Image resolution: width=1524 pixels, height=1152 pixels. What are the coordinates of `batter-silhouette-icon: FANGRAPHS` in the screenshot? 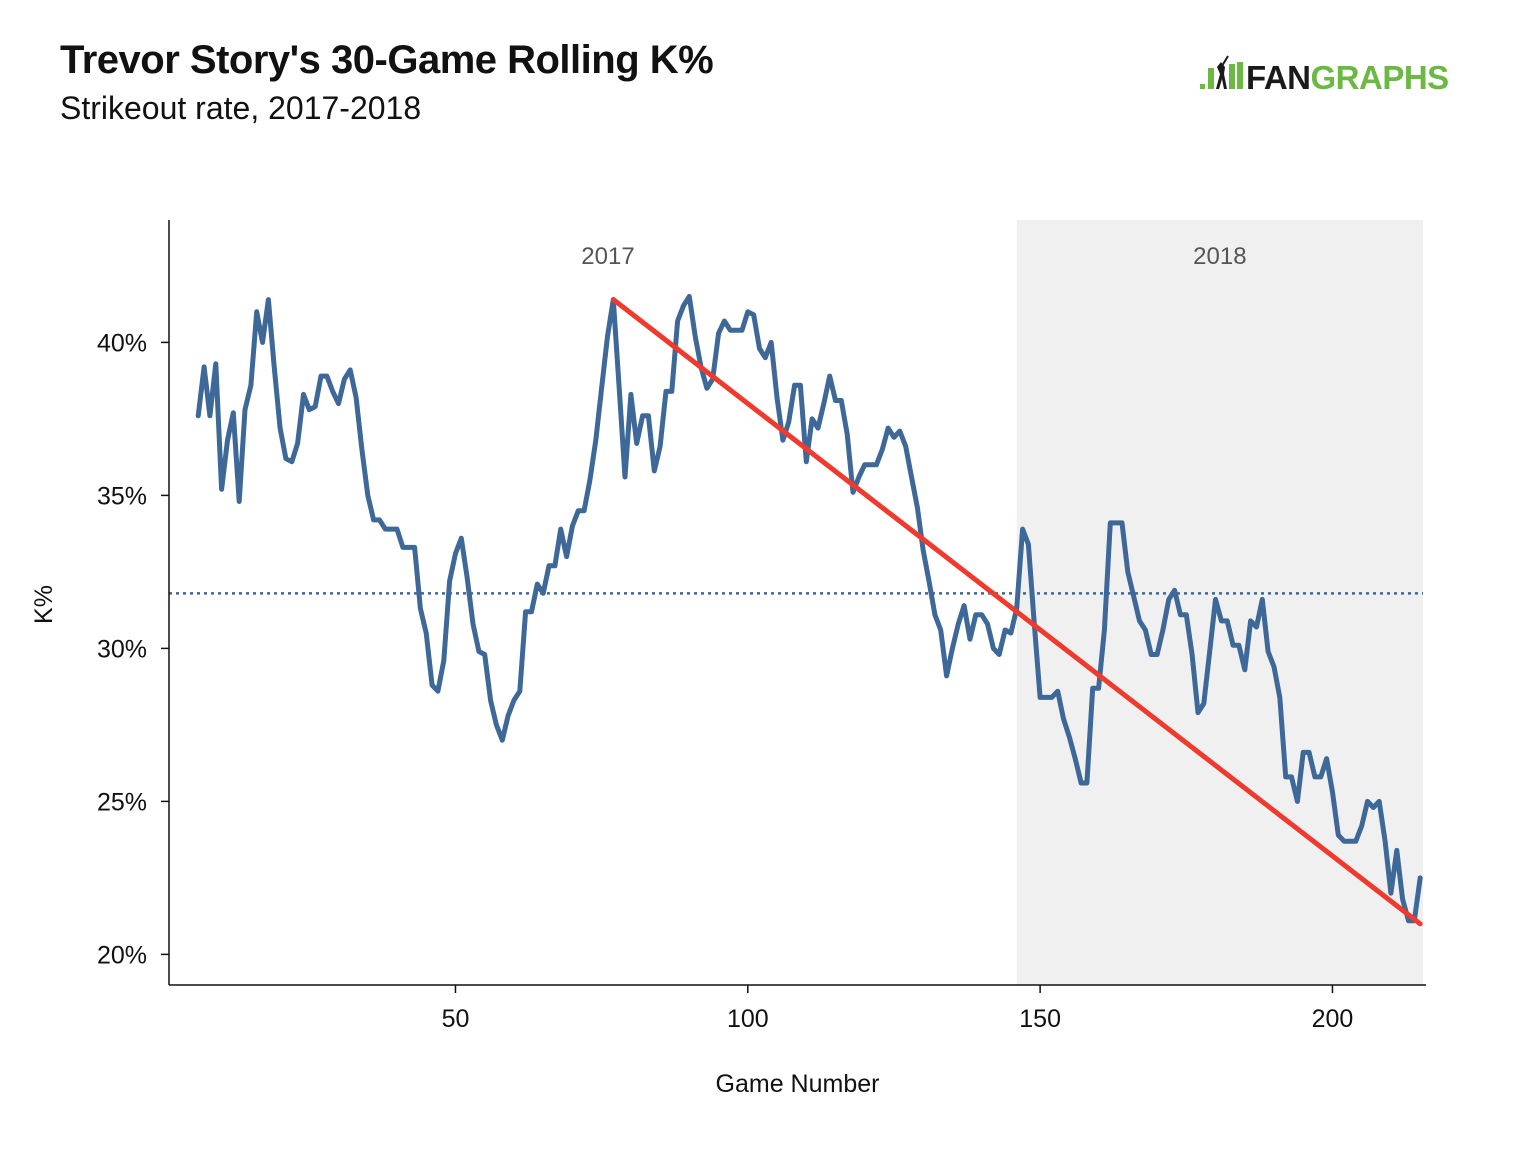 It's located at (1324, 75).